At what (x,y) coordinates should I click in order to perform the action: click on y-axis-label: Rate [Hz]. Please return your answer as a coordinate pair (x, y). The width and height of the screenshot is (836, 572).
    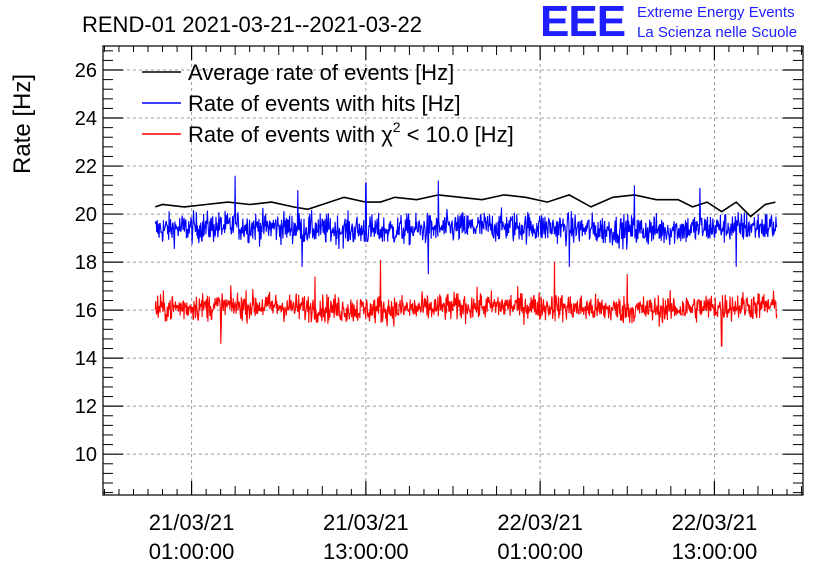
    Looking at the image, I should click on (22, 124).